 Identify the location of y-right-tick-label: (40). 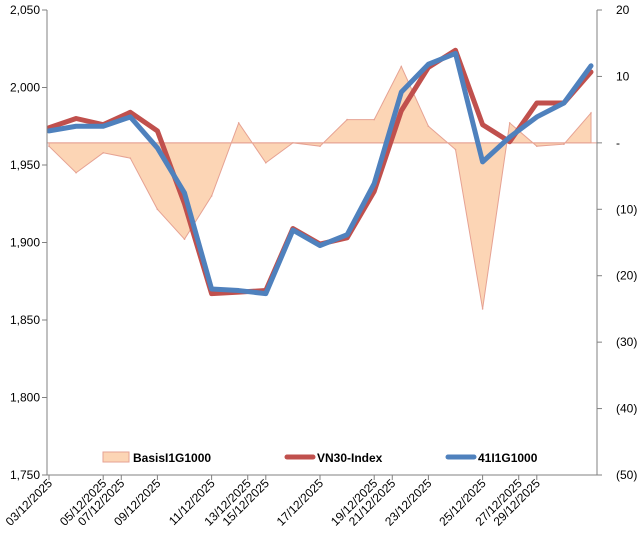
(626, 409).